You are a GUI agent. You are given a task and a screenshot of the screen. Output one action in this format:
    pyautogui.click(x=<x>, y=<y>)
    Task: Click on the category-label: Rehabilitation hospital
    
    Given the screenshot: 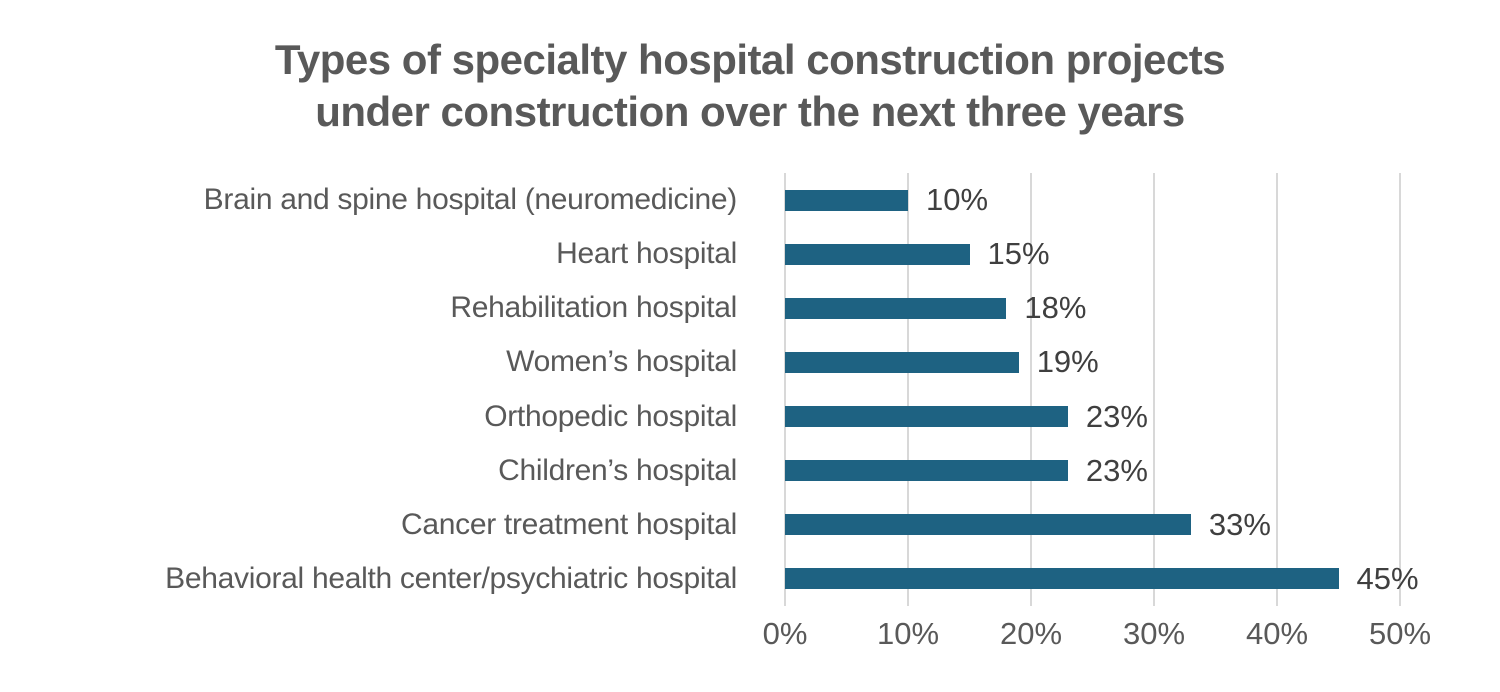 What is the action you would take?
    pyautogui.click(x=593, y=308)
    